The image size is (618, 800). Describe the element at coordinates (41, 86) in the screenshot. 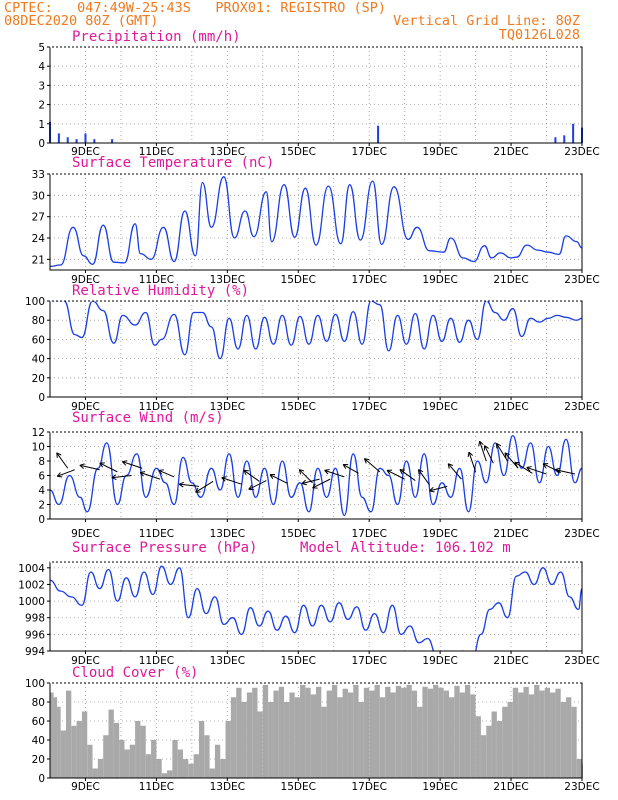

I see `y-tick-label: 3` at that location.